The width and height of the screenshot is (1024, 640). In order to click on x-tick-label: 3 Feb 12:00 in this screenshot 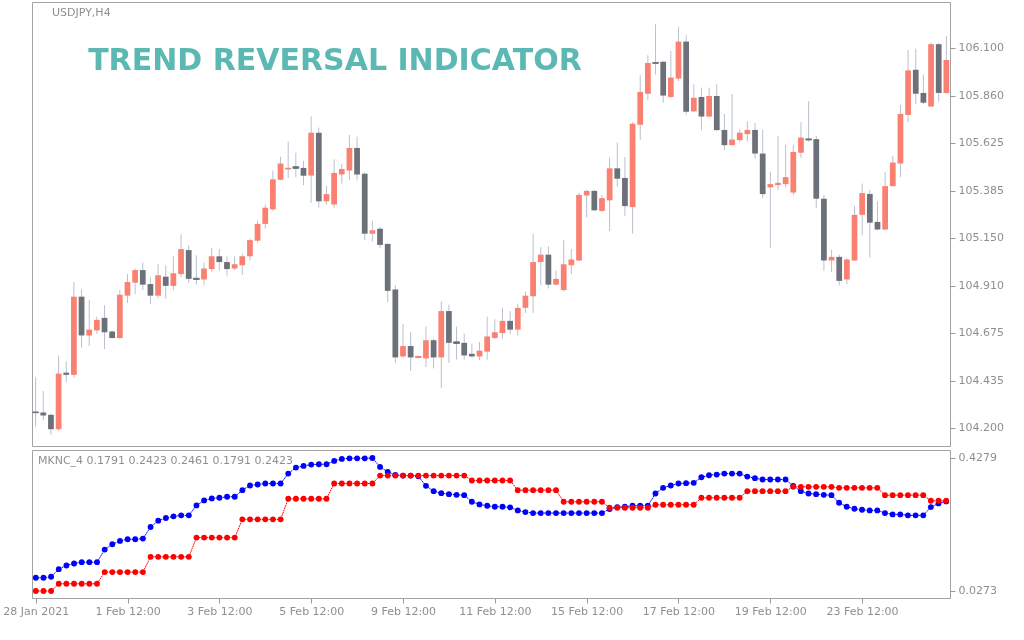, I will do `click(220, 611)`.